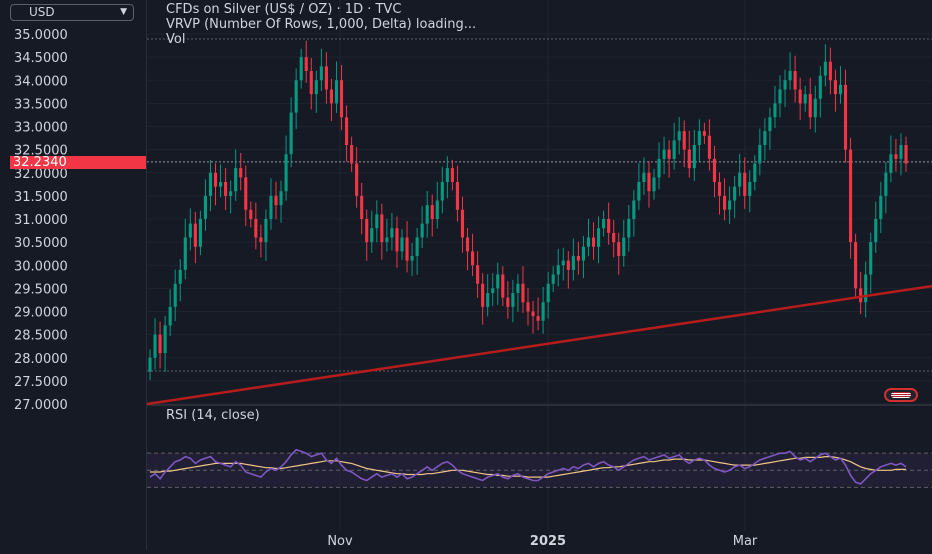 The height and width of the screenshot is (554, 932). I want to click on currency-button: USD ▼, so click(72, 12).